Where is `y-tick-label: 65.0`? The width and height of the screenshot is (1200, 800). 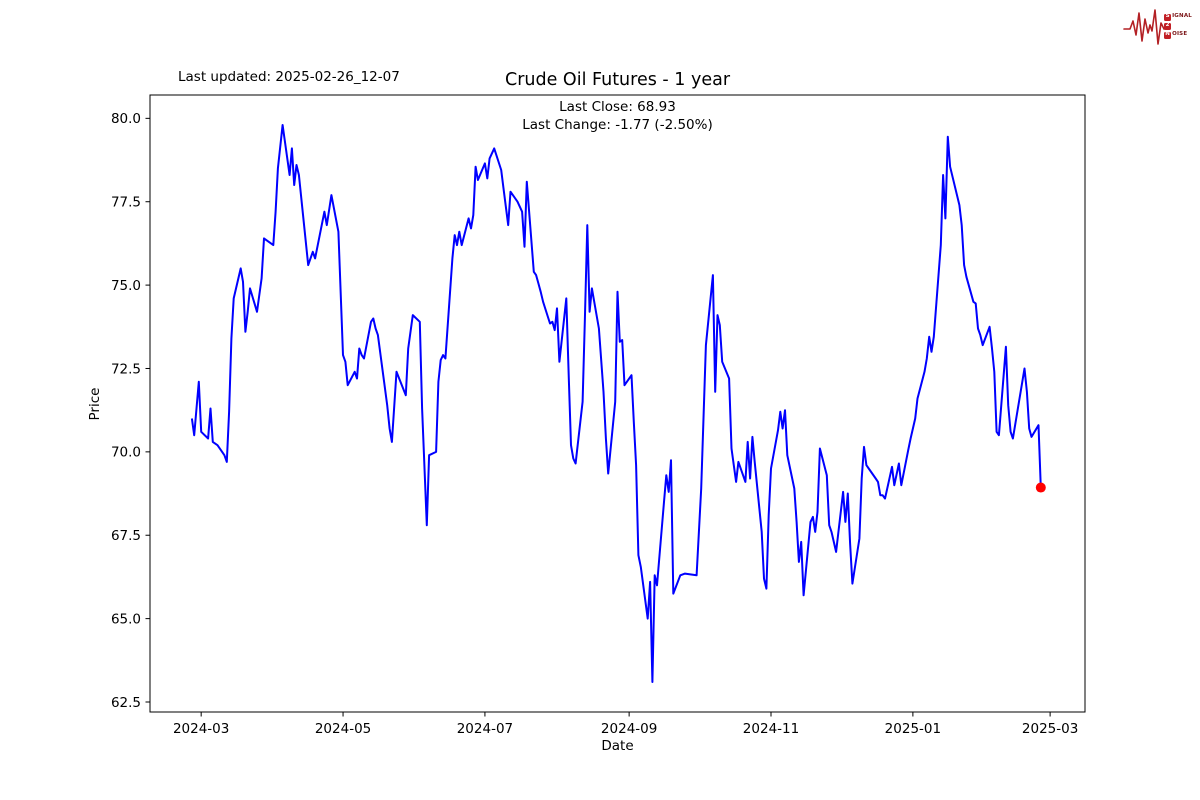 y-tick-label: 65.0 is located at coordinates (126, 619).